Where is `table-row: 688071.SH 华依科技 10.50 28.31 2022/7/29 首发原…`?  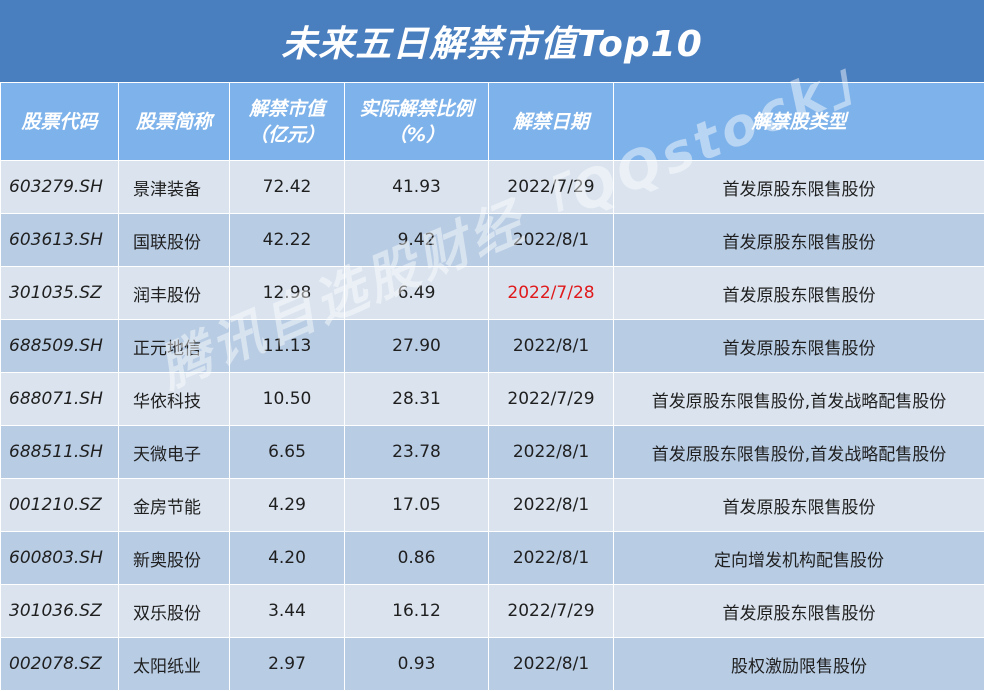 table-row: 688071.SH 华依科技 10.50 28.31 2022/7/29 首发原… is located at coordinates (492, 399).